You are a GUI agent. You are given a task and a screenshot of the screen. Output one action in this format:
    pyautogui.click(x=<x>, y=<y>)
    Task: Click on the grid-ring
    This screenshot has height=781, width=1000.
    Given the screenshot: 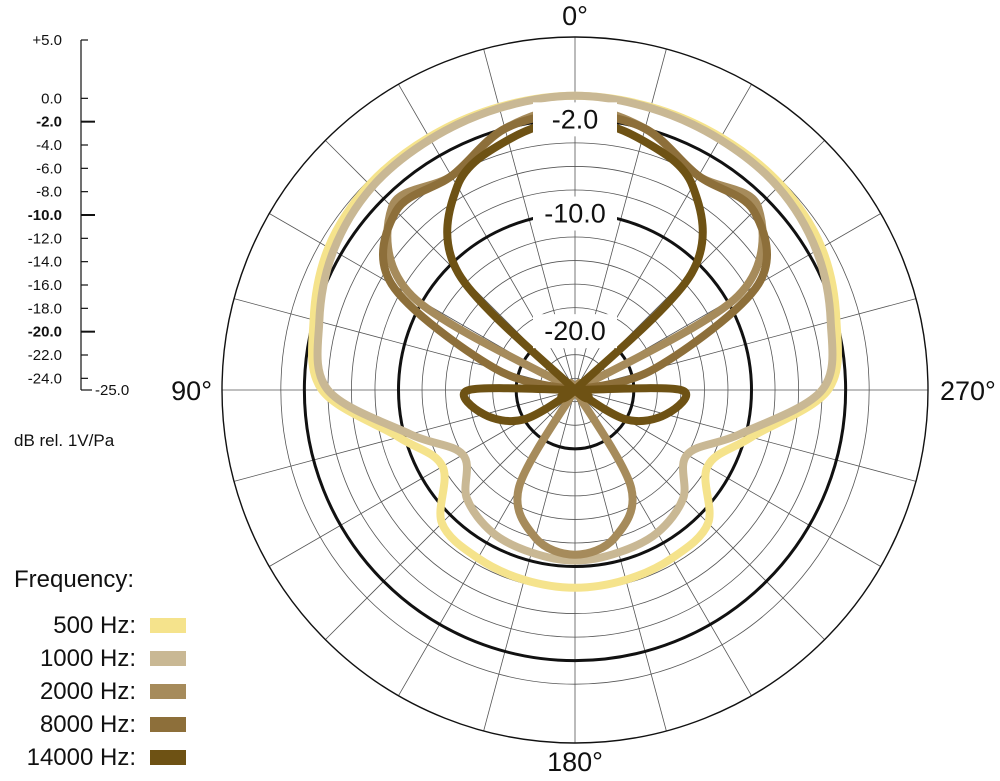 What is the action you would take?
    pyautogui.click(x=575, y=390)
    